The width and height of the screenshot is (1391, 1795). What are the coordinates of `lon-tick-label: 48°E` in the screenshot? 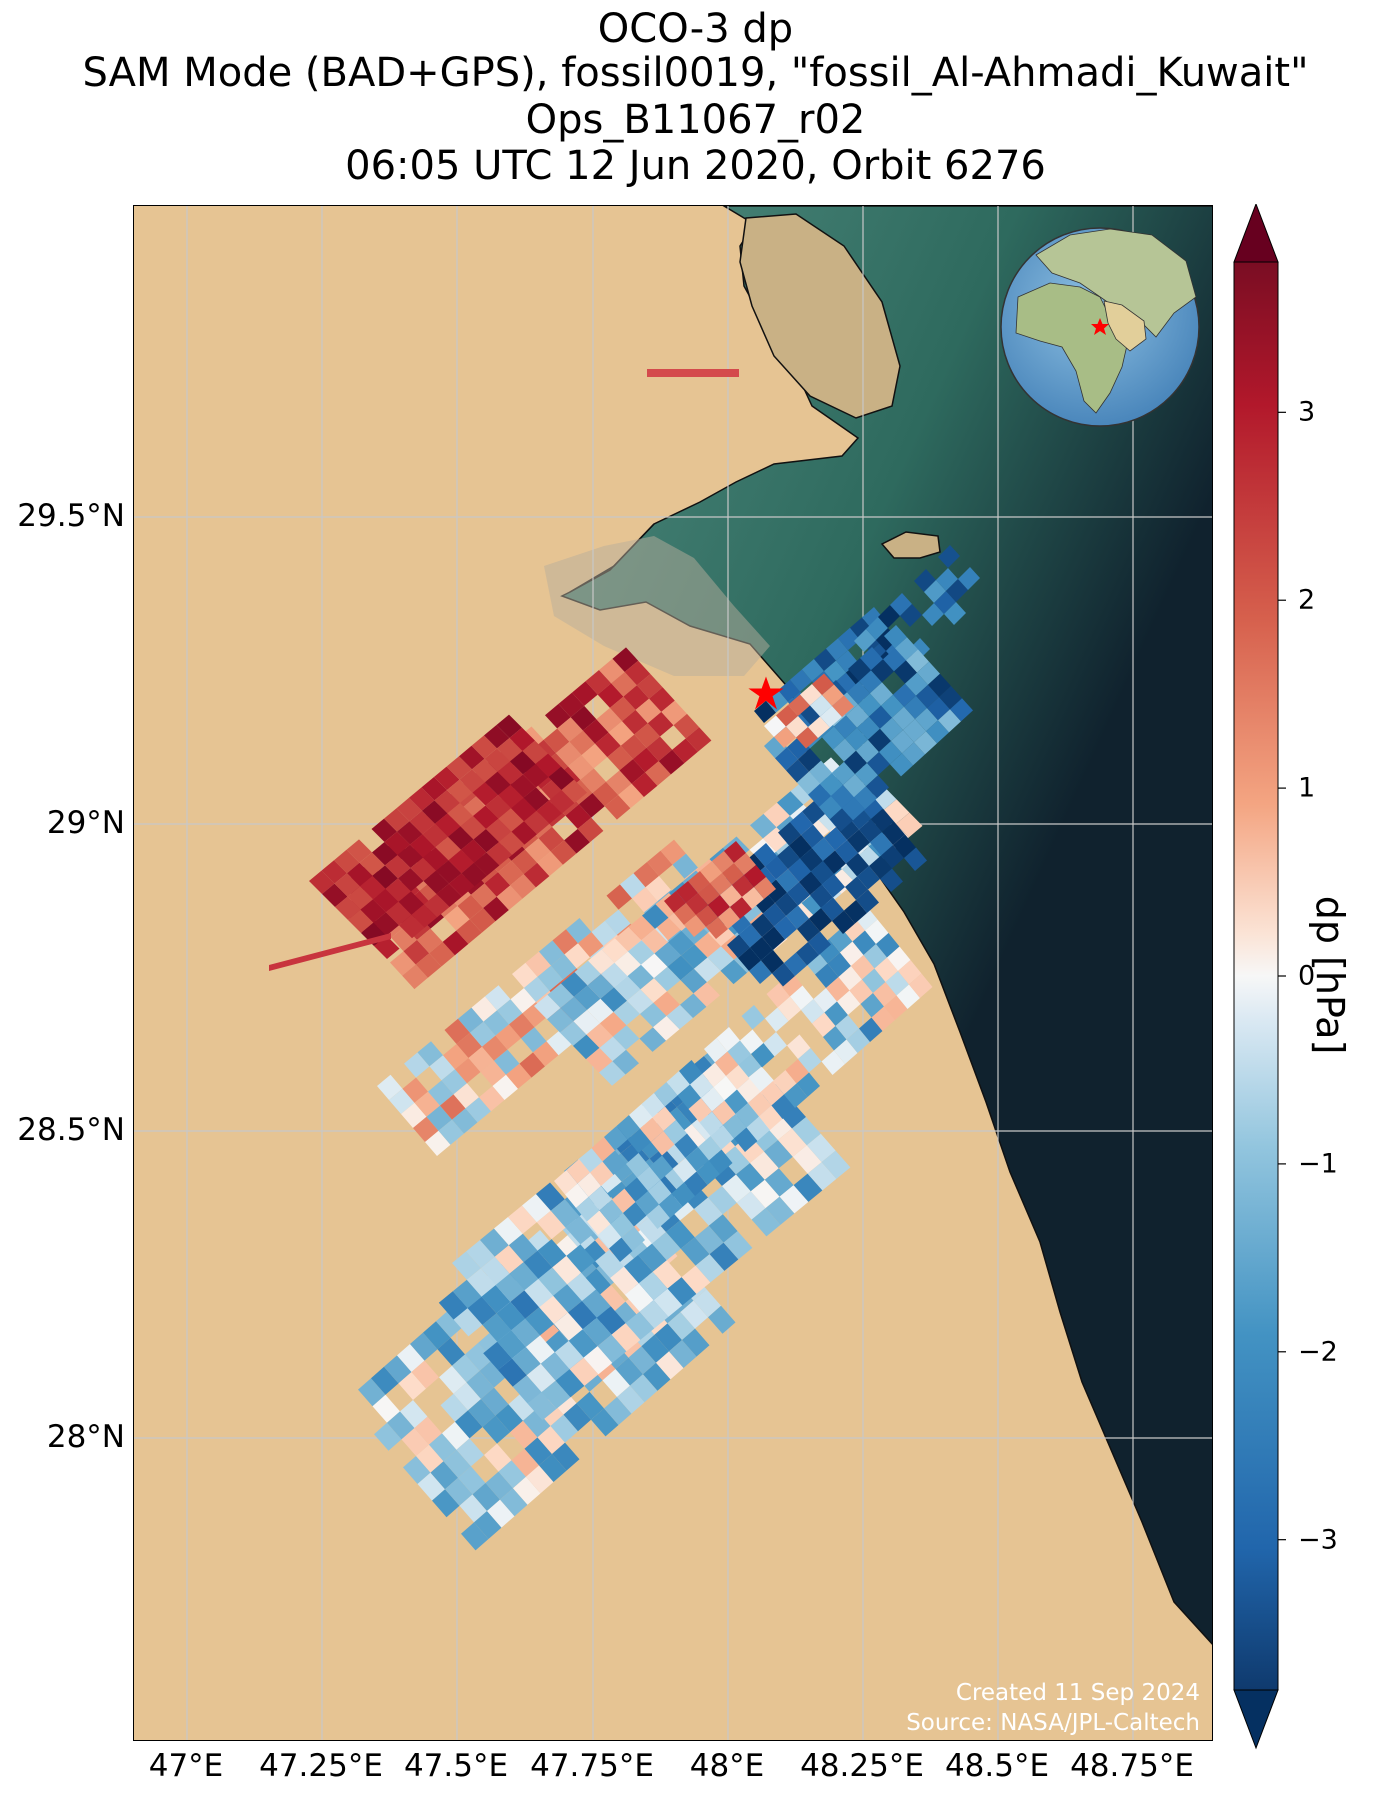 It's located at (727, 1766).